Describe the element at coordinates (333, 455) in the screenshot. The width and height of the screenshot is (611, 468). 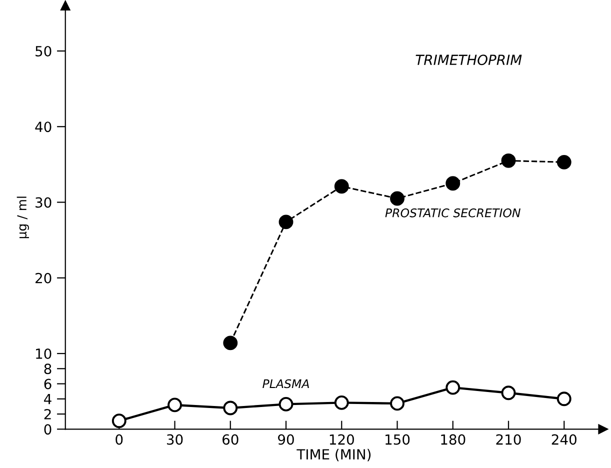
I see `x-axis-title: TIME (MIN)` at that location.